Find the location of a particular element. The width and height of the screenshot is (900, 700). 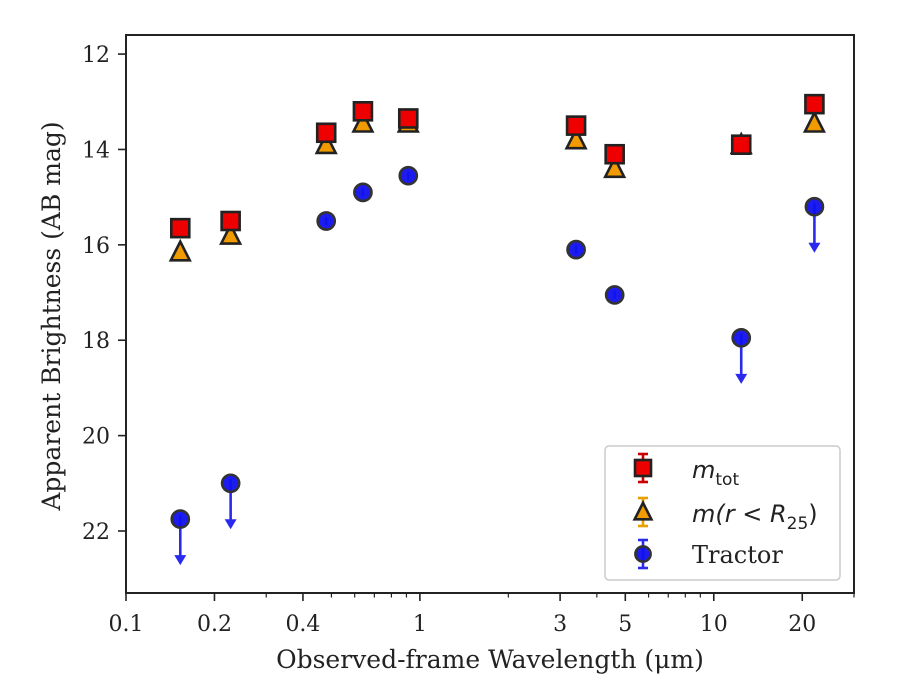

x-tick-label: 0.4 is located at coordinates (302, 624).